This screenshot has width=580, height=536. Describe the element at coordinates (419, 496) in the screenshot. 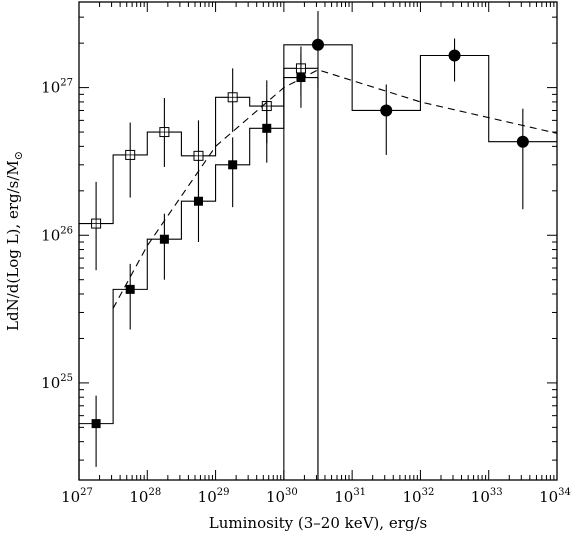

I see `x-tick-label: 1032` at that location.